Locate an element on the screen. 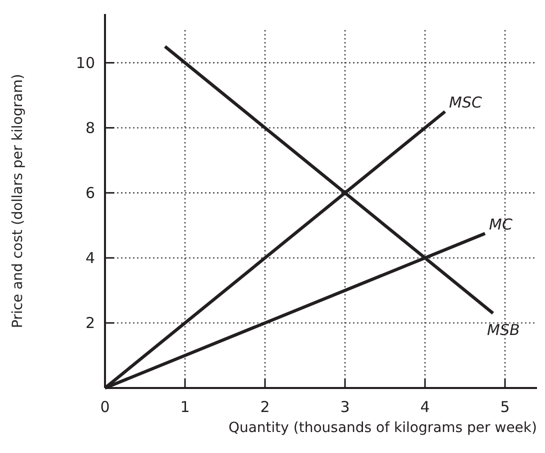  series-label: MSC is located at coordinates (465, 103).